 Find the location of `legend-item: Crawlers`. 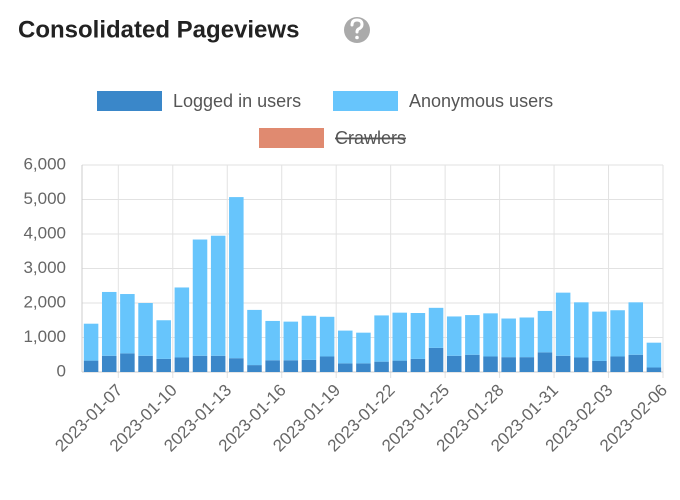

legend-item: Crawlers is located at coordinates (332, 138).